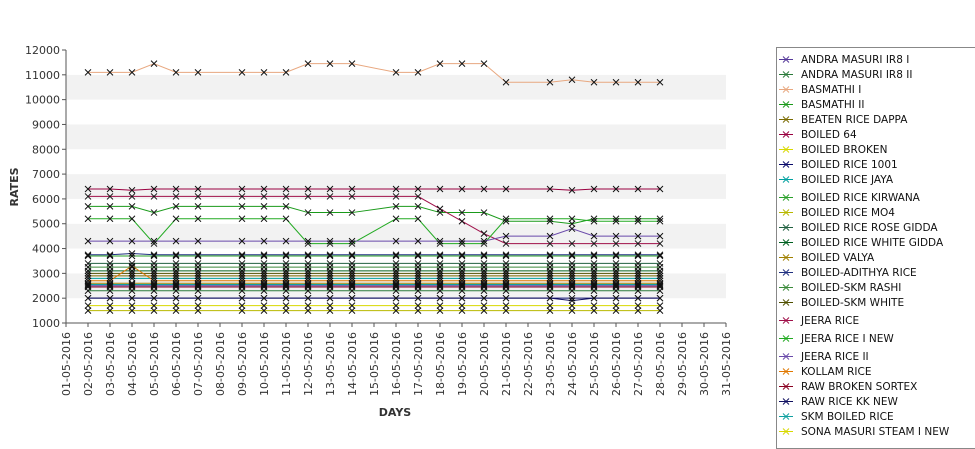 The width and height of the screenshot is (975, 449). What do you see at coordinates (484, 364) in the screenshot?
I see `x-tick-label: 20-05-2016` at bounding box center [484, 364].